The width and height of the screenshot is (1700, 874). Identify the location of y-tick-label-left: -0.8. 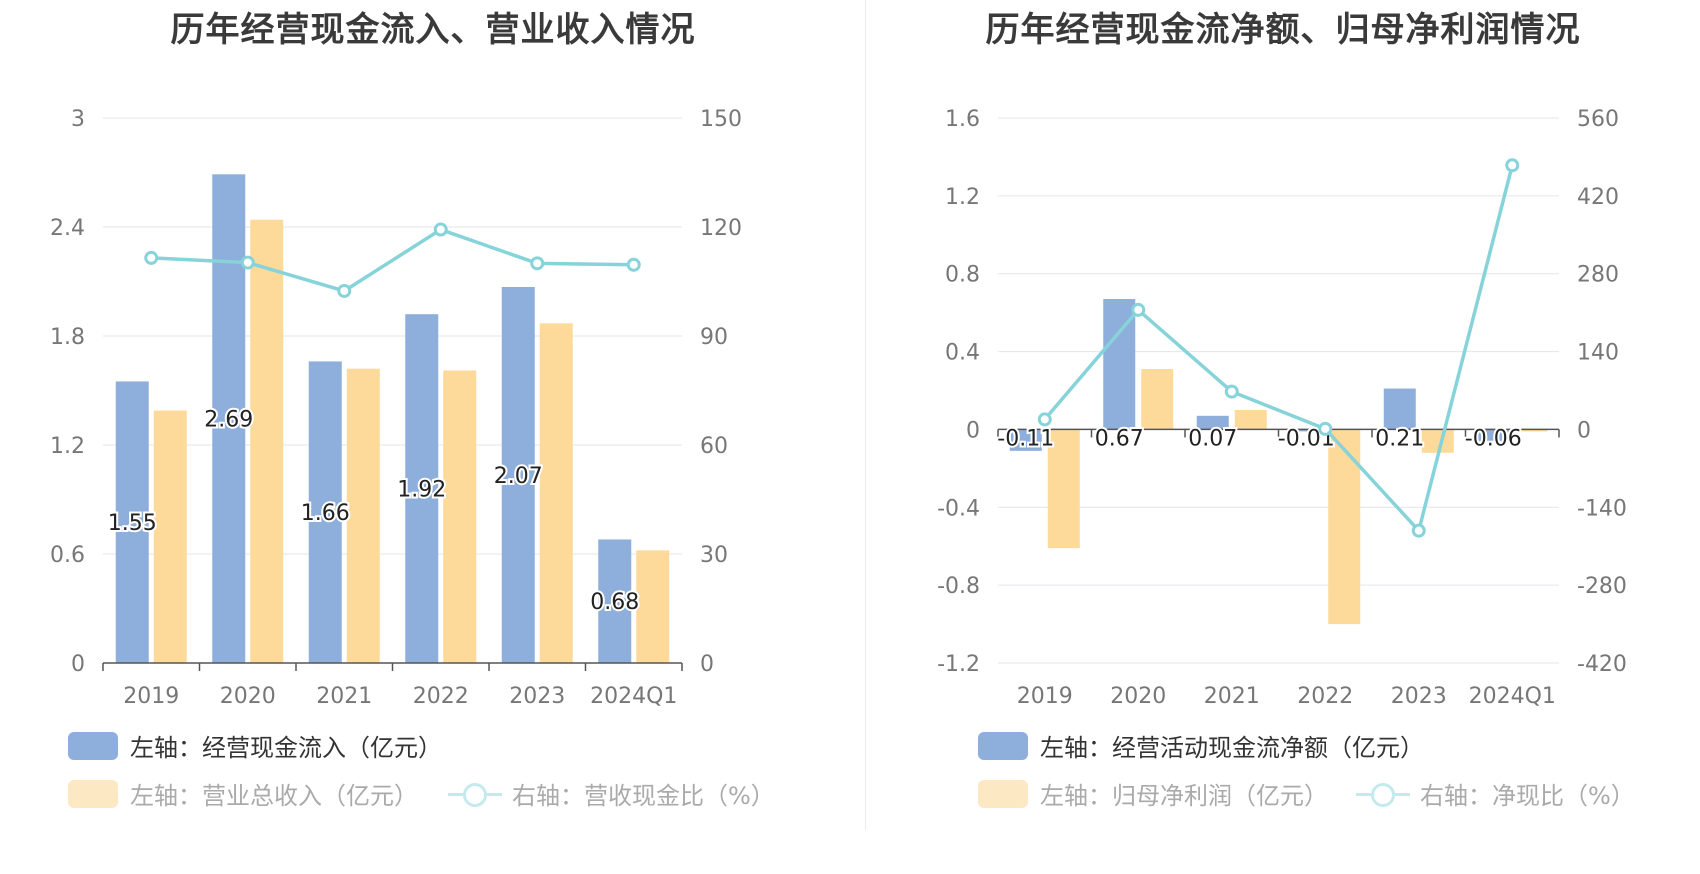
(958, 586).